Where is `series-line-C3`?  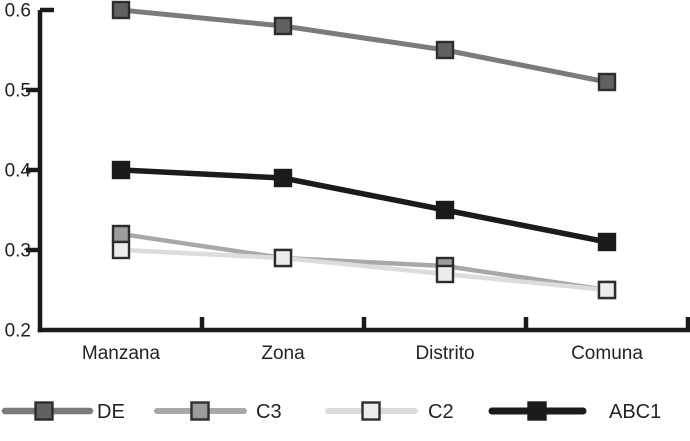
series-line-C3 is located at coordinates (364, 262).